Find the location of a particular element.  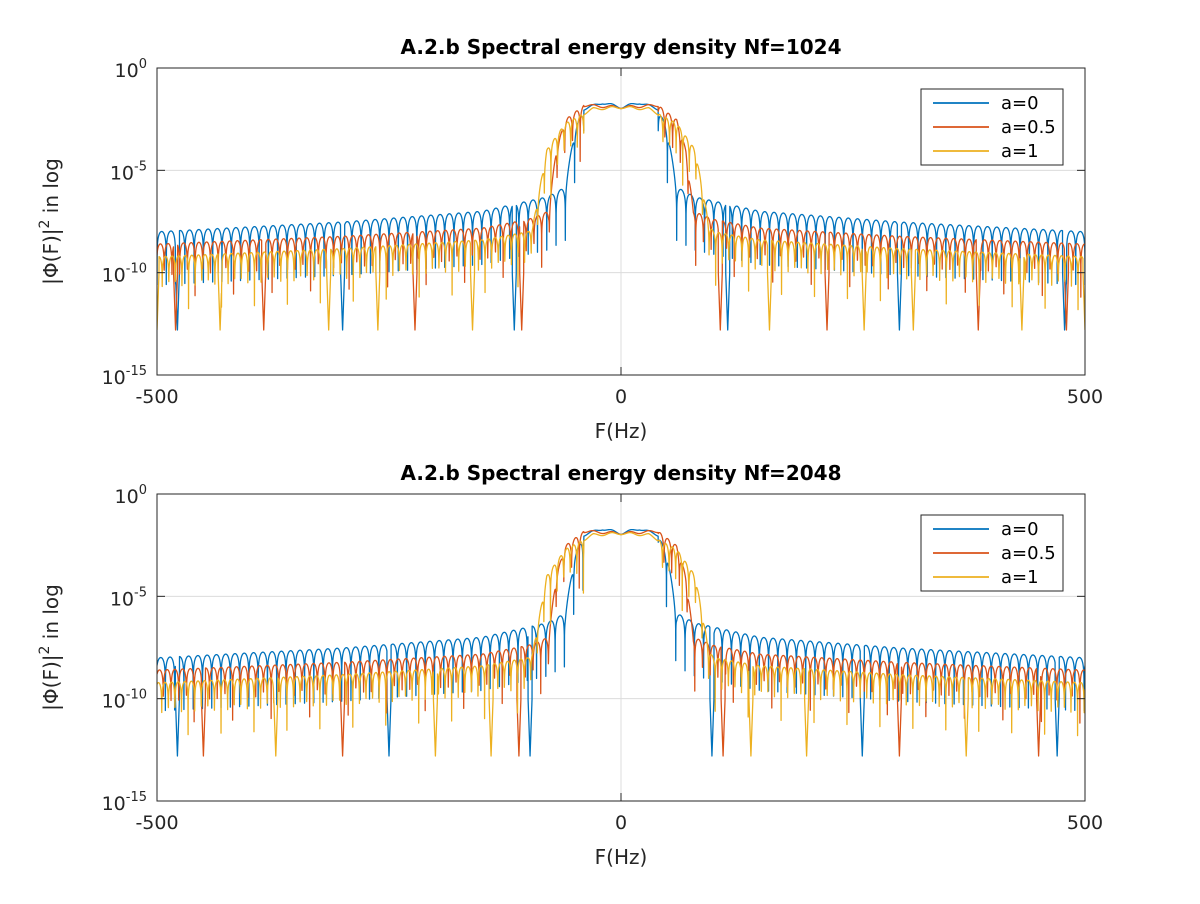

chart-title: A.2.b Spectral energy density Nf=1024 is located at coordinates (621, 47).